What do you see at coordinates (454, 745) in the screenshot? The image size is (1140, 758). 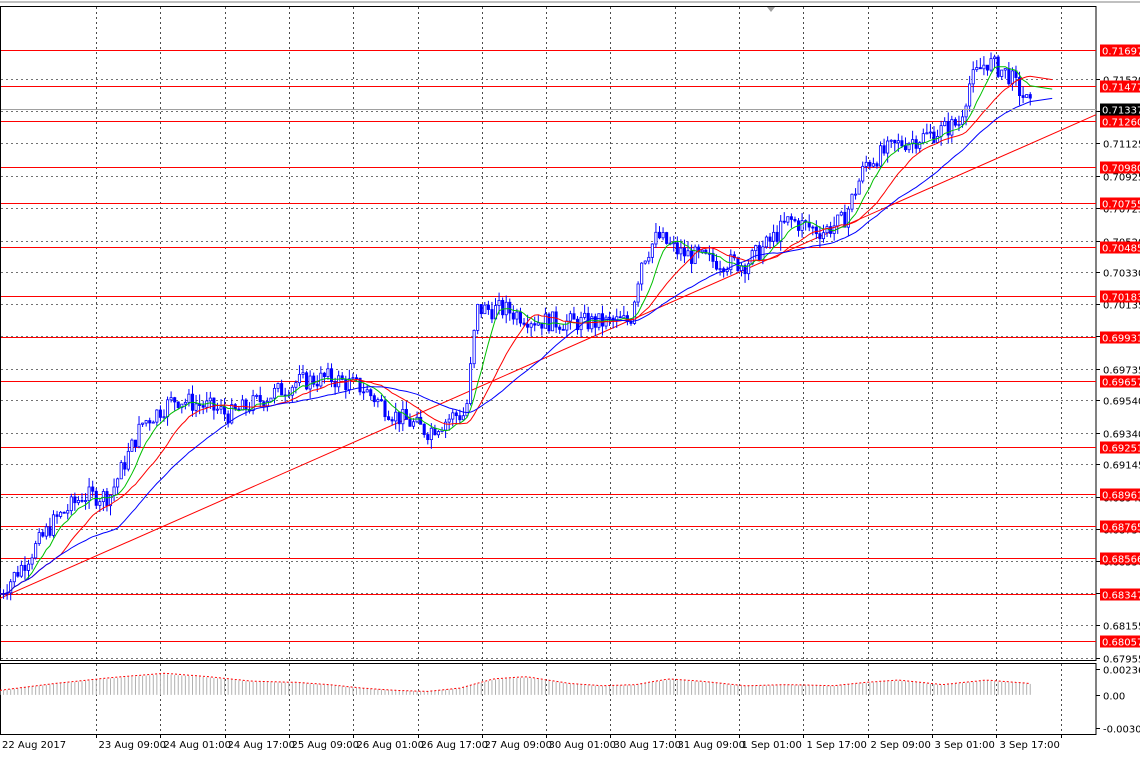 I see `x-tick-label: 26 Aug 17:00` at bounding box center [454, 745].